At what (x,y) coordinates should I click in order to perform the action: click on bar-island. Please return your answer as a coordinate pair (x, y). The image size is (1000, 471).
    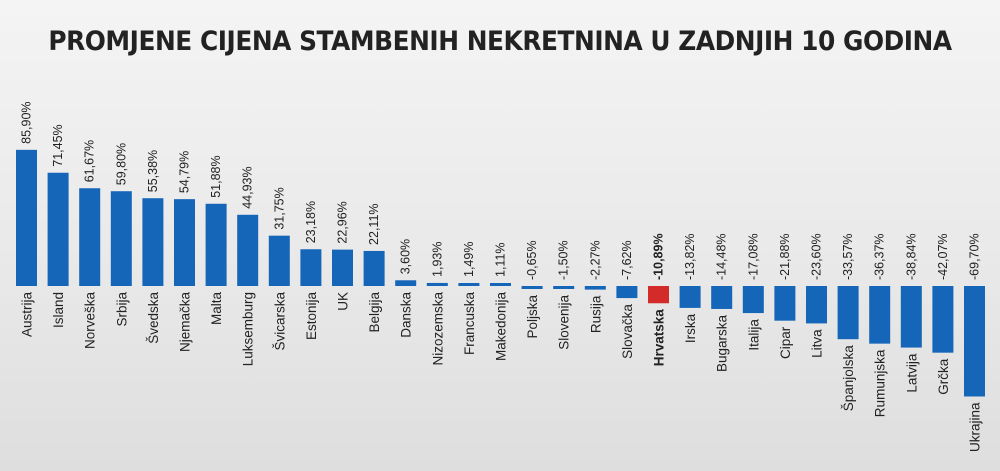
    Looking at the image, I should click on (58, 229).